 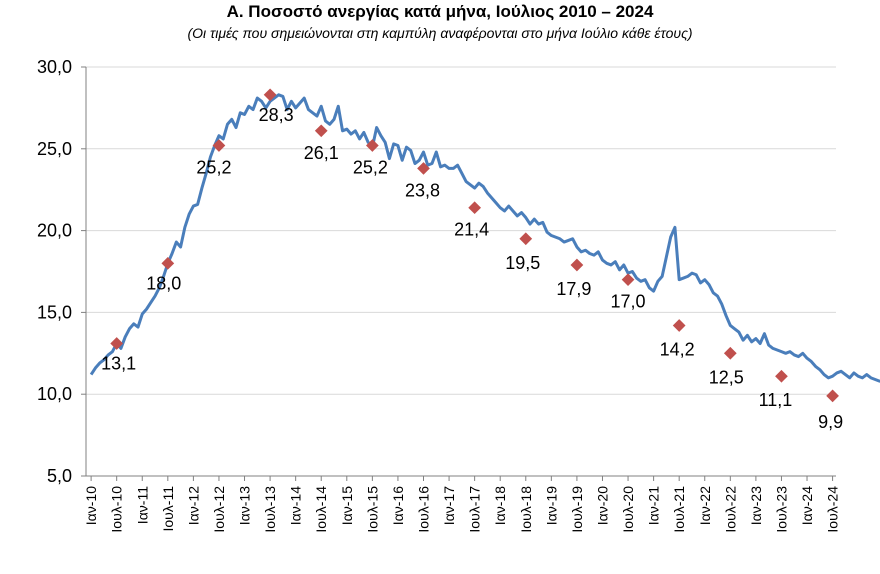 I want to click on x-tick-label: Ιουλ-23, so click(x=781, y=509).